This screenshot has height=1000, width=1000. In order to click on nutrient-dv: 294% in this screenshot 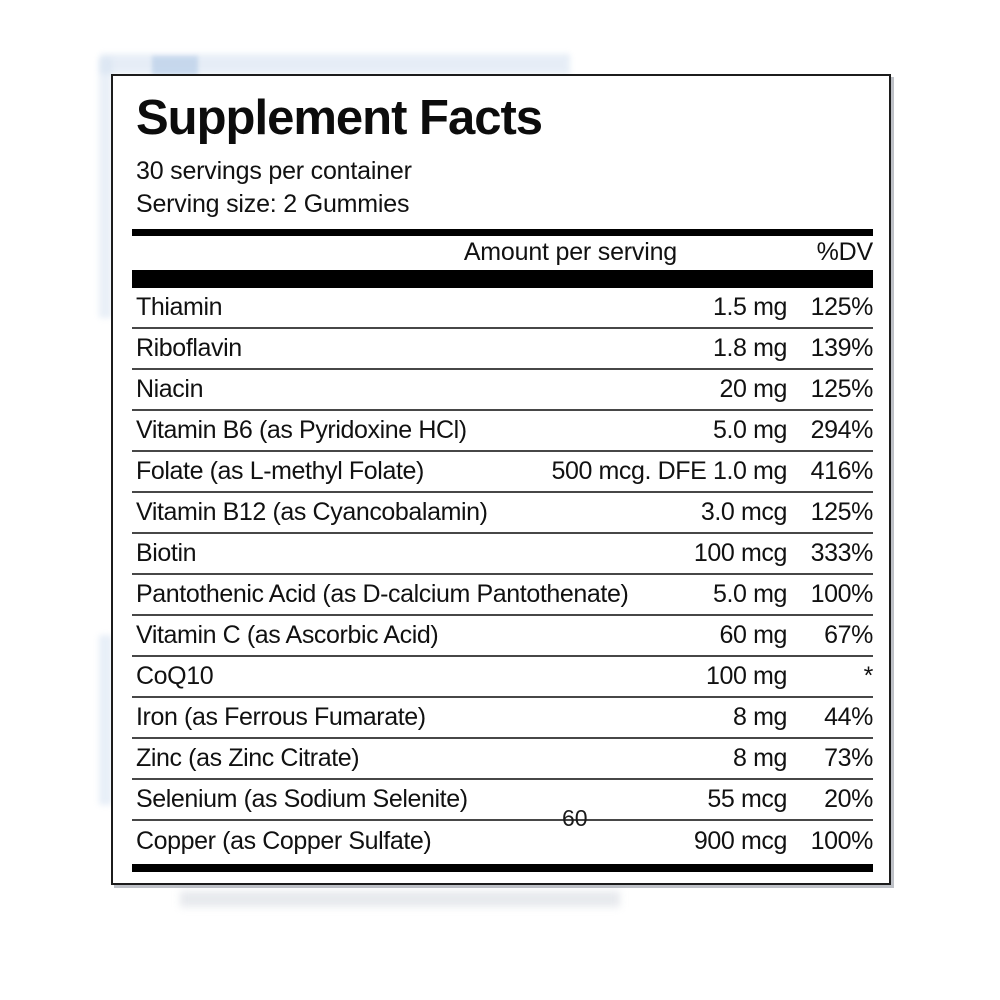, I will do `click(842, 429)`.